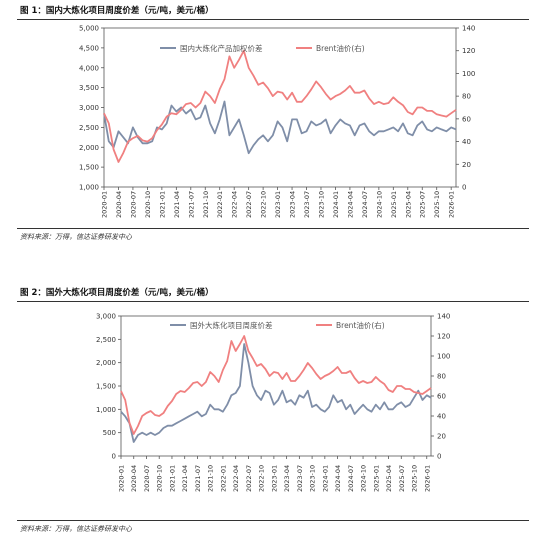 The width and height of the screenshot is (546, 542). I want to click on y-left-tick-label: 4,500, so click(89, 48).